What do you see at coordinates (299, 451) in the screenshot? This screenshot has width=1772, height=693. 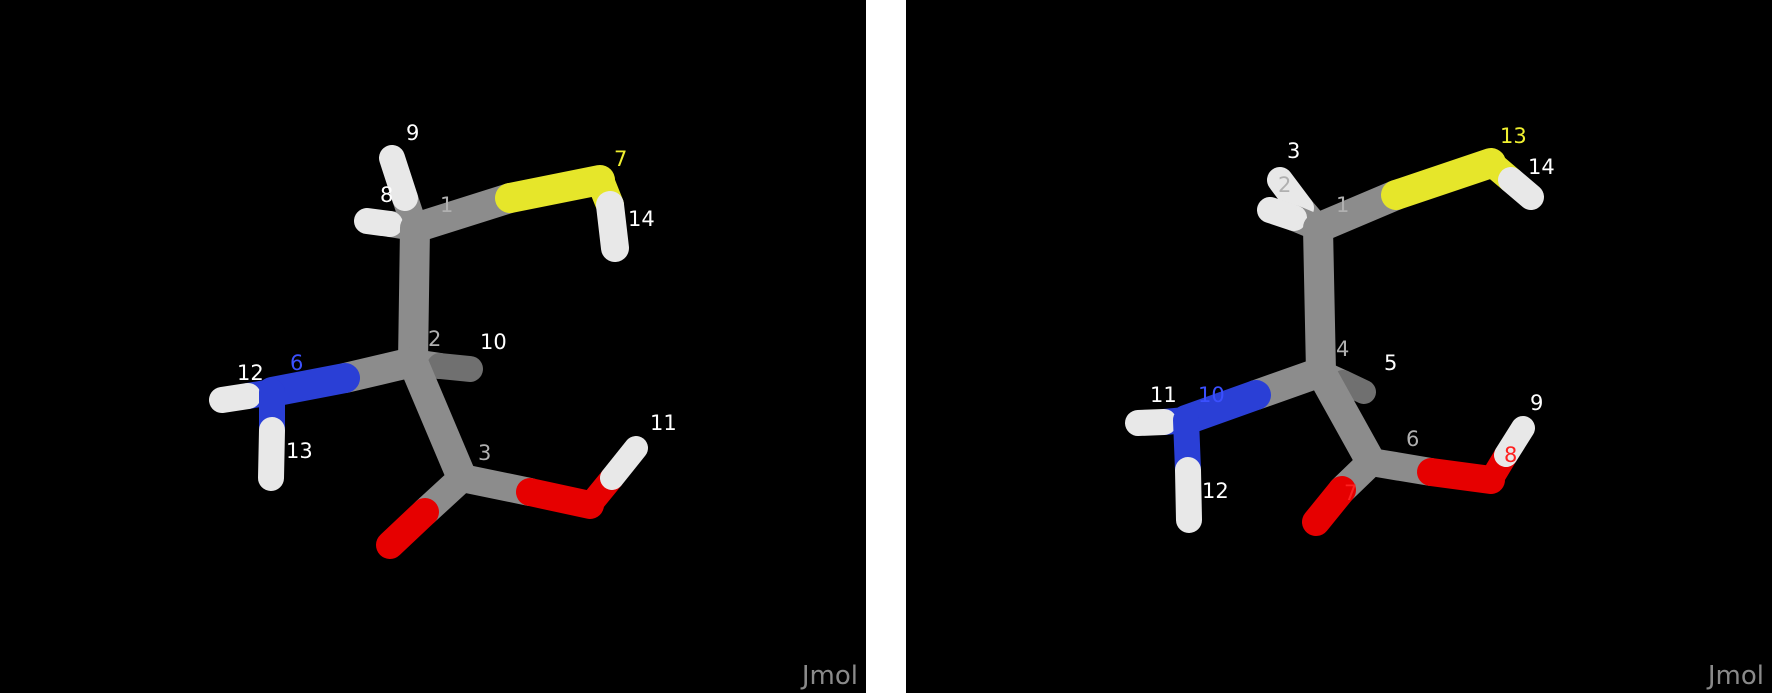 I see `atom-label-hydrogen: 13` at bounding box center [299, 451].